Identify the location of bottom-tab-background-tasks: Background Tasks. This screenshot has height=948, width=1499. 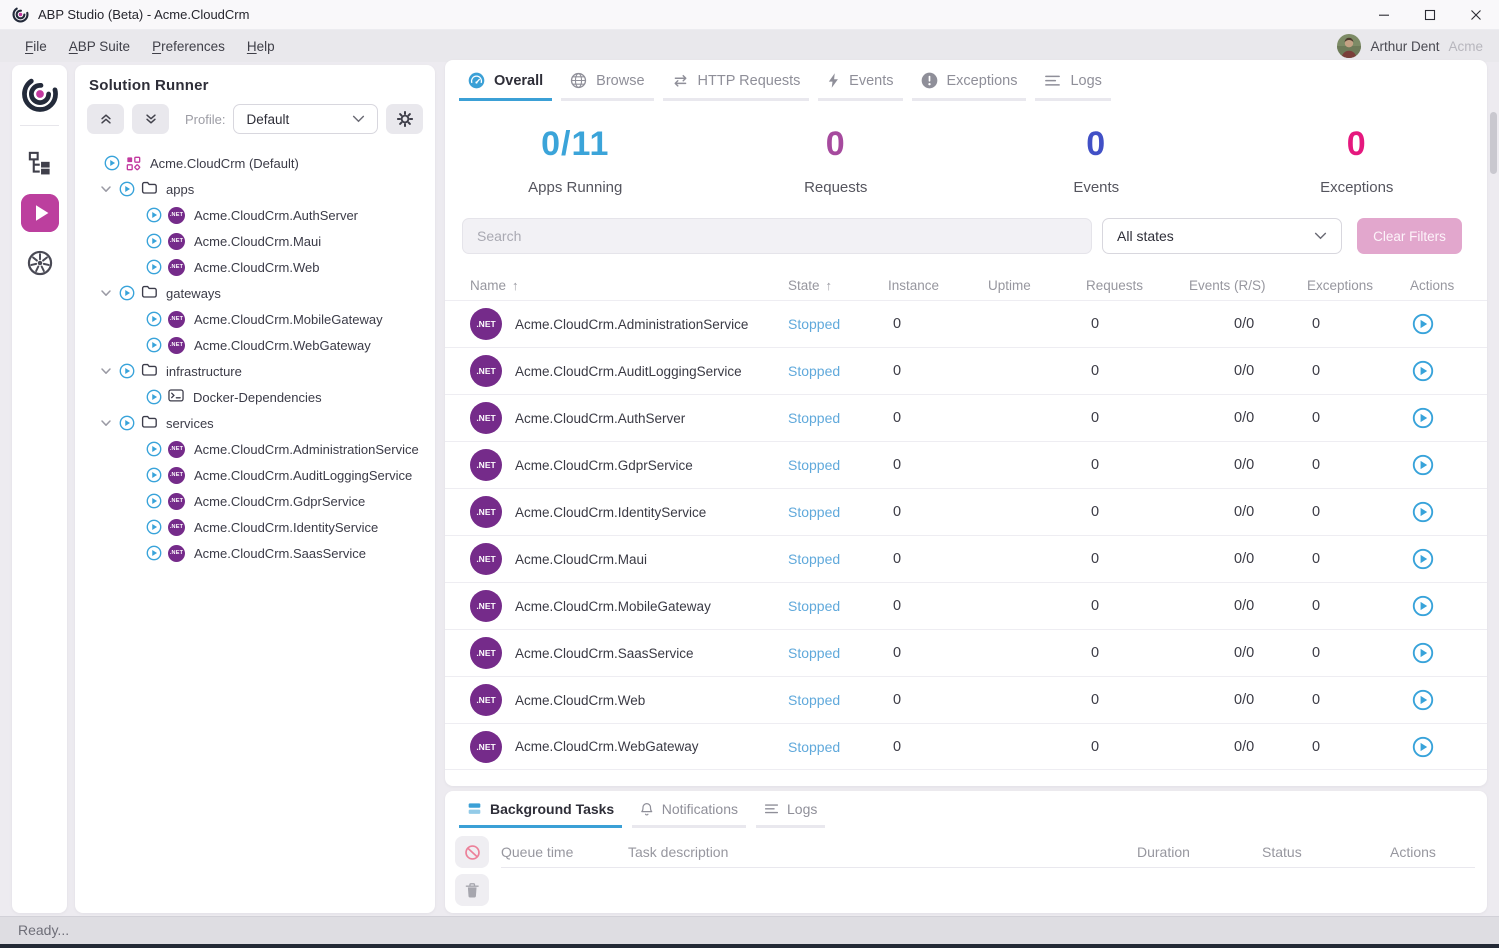
(541, 814).